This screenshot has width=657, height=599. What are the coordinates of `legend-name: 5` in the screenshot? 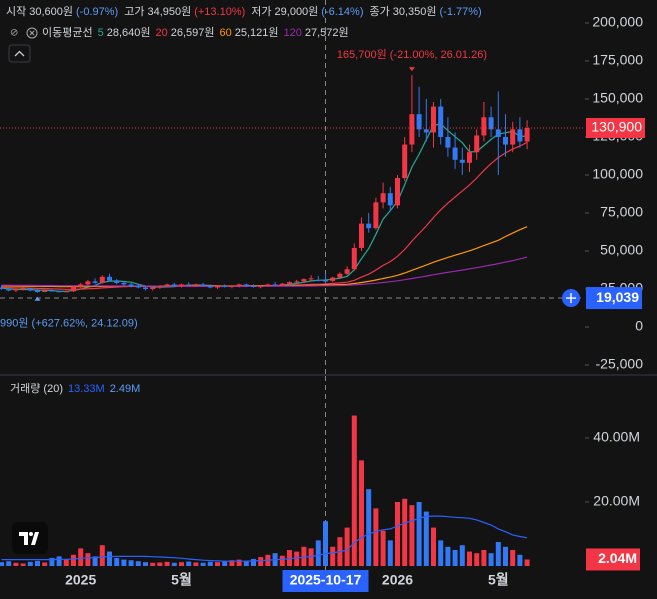 It's located at (101, 33).